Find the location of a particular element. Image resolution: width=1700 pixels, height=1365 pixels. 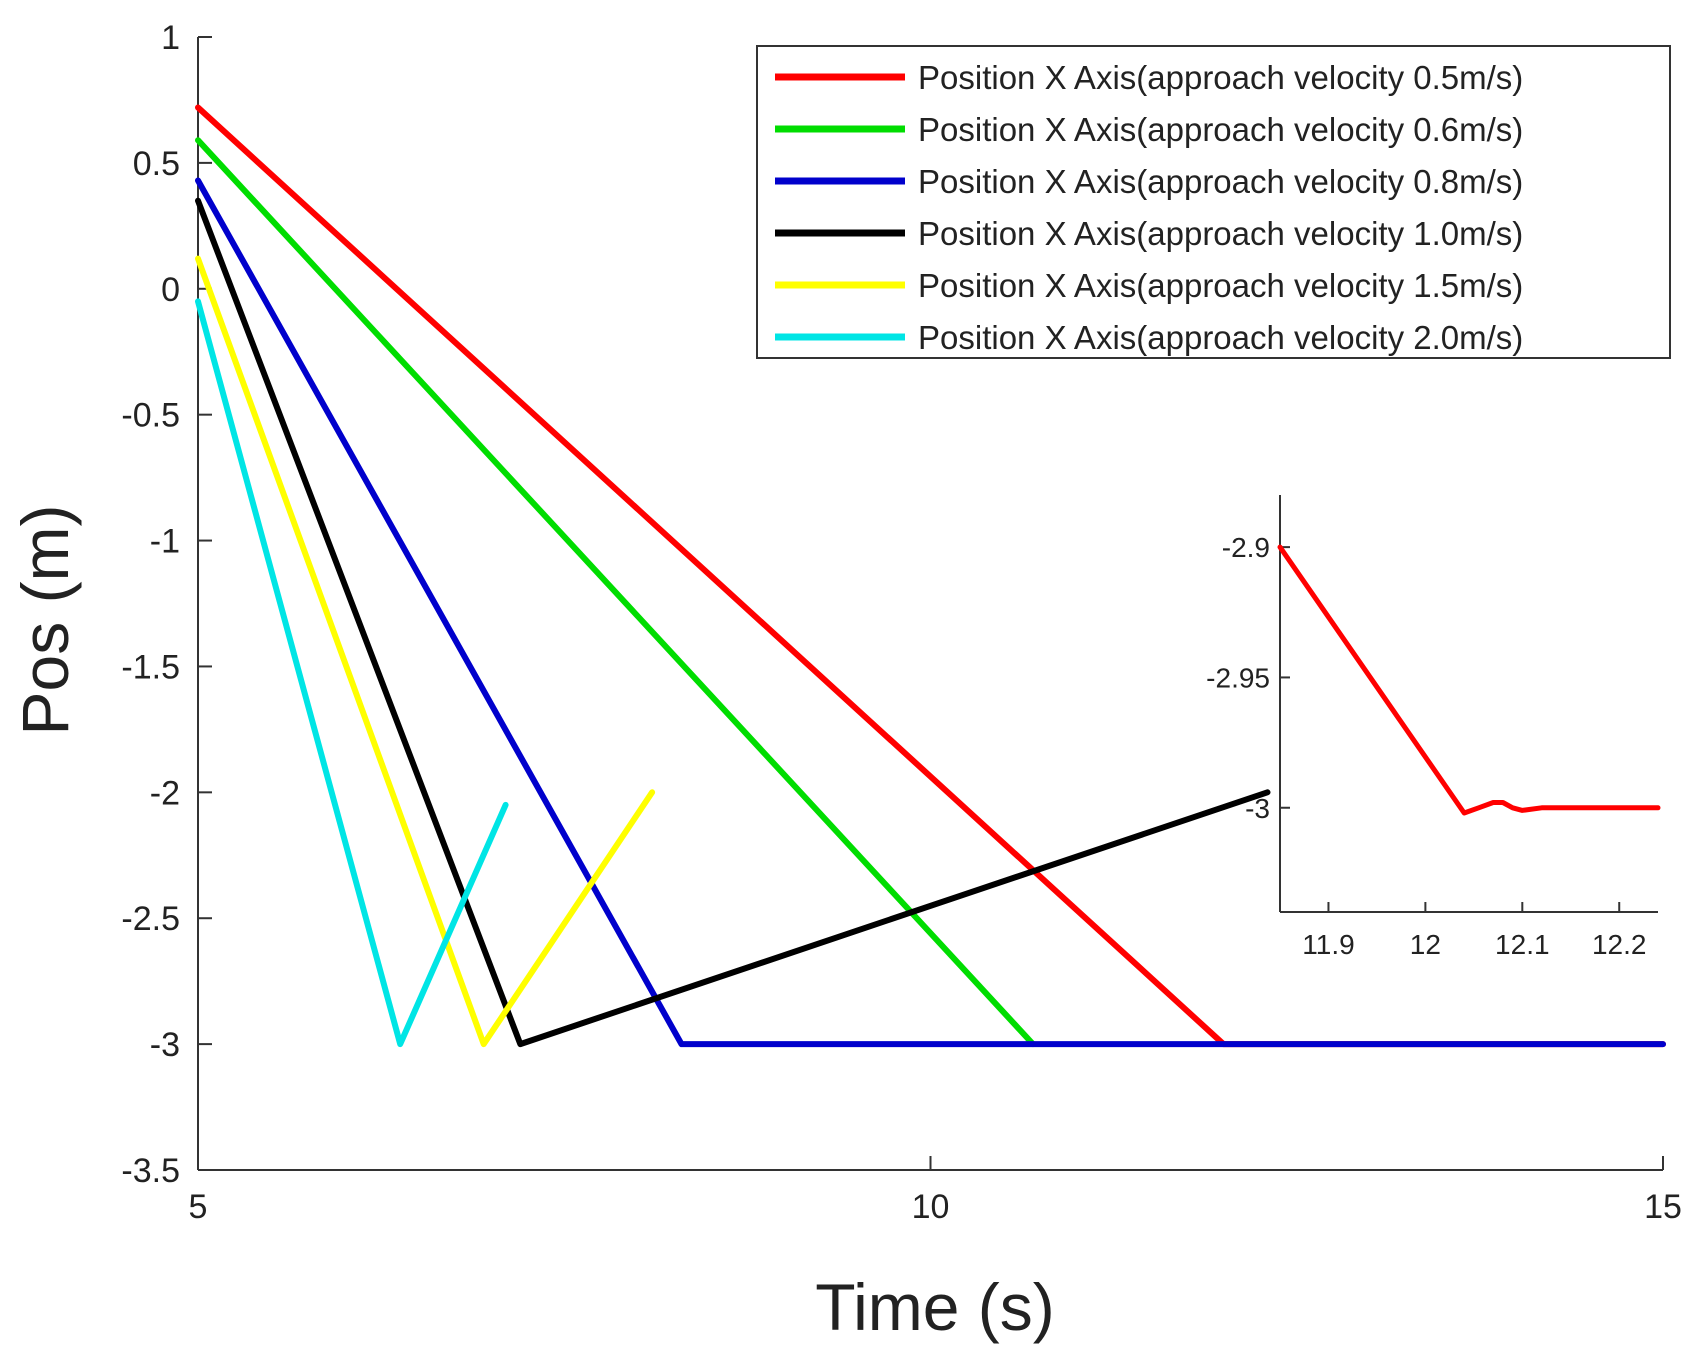

y-axis-title: Pos (m) is located at coordinates (45, 620).